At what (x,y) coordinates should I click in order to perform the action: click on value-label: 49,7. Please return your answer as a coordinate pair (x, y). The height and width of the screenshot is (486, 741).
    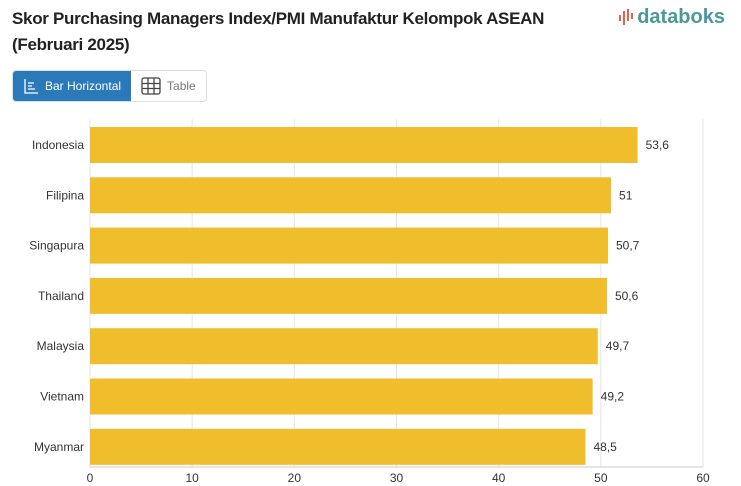
    Looking at the image, I should click on (618, 346).